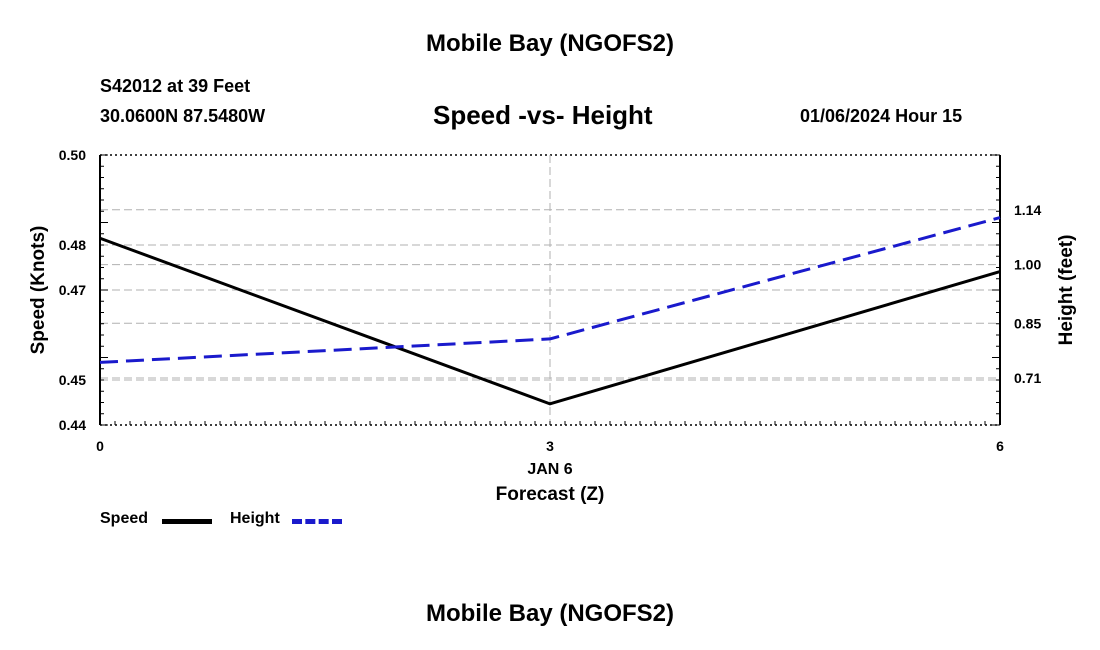 The width and height of the screenshot is (1100, 650). What do you see at coordinates (1066, 290) in the screenshot?
I see `right-axis-title: Height (feet)` at bounding box center [1066, 290].